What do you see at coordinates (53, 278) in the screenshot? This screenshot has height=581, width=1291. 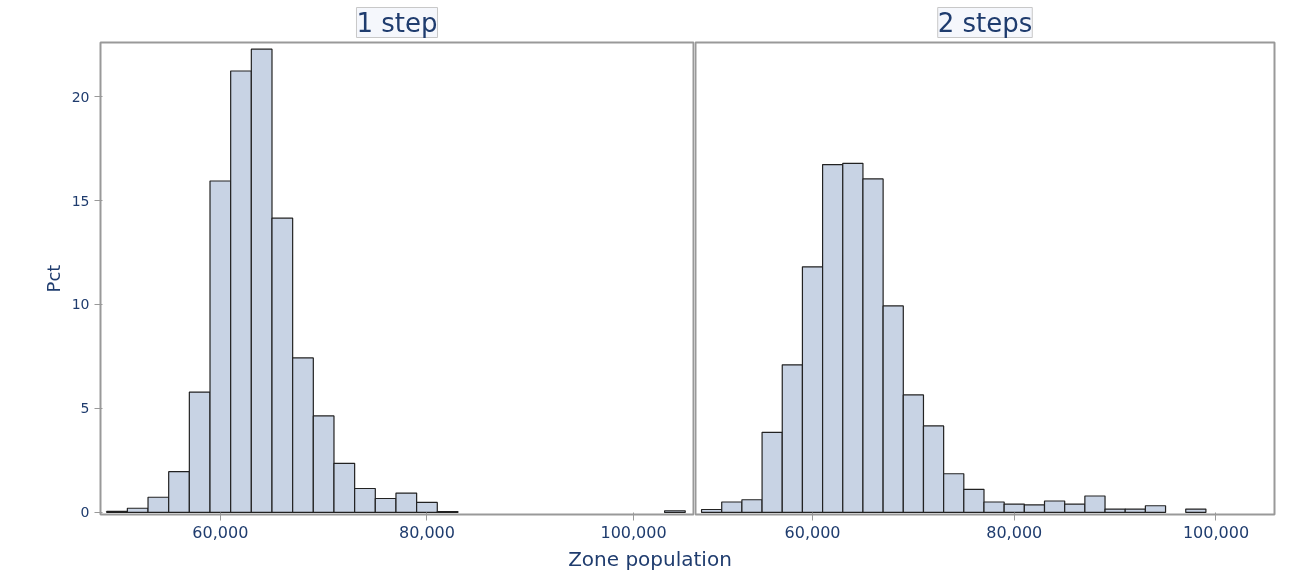 I see `y-axis-title: Pct` at bounding box center [53, 278].